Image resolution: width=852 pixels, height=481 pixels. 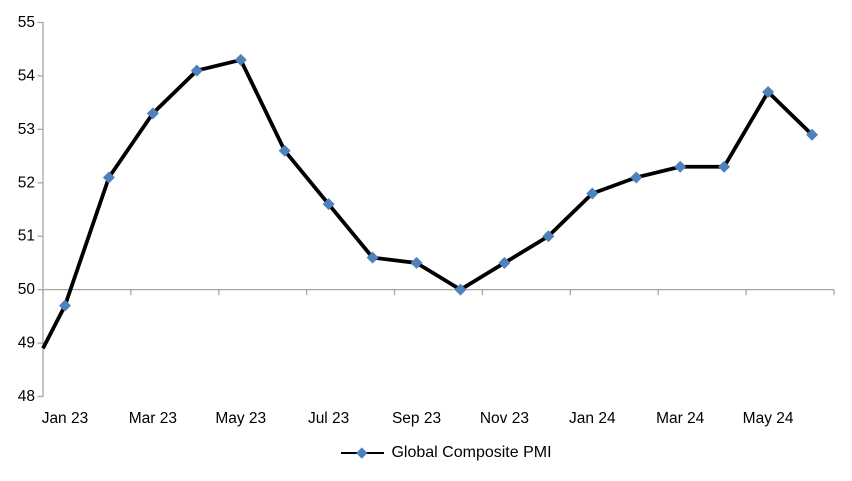 I want to click on legend-diamond-icon, so click(x=362, y=453).